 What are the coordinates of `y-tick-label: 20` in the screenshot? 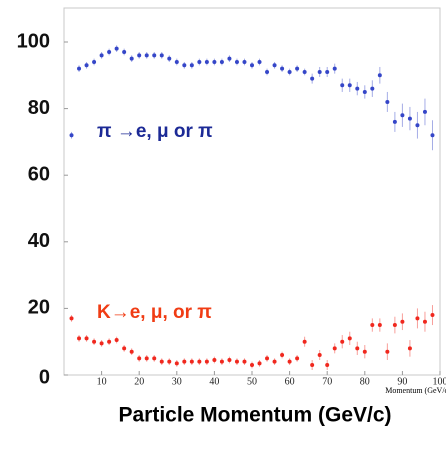 It's located at (39, 308).